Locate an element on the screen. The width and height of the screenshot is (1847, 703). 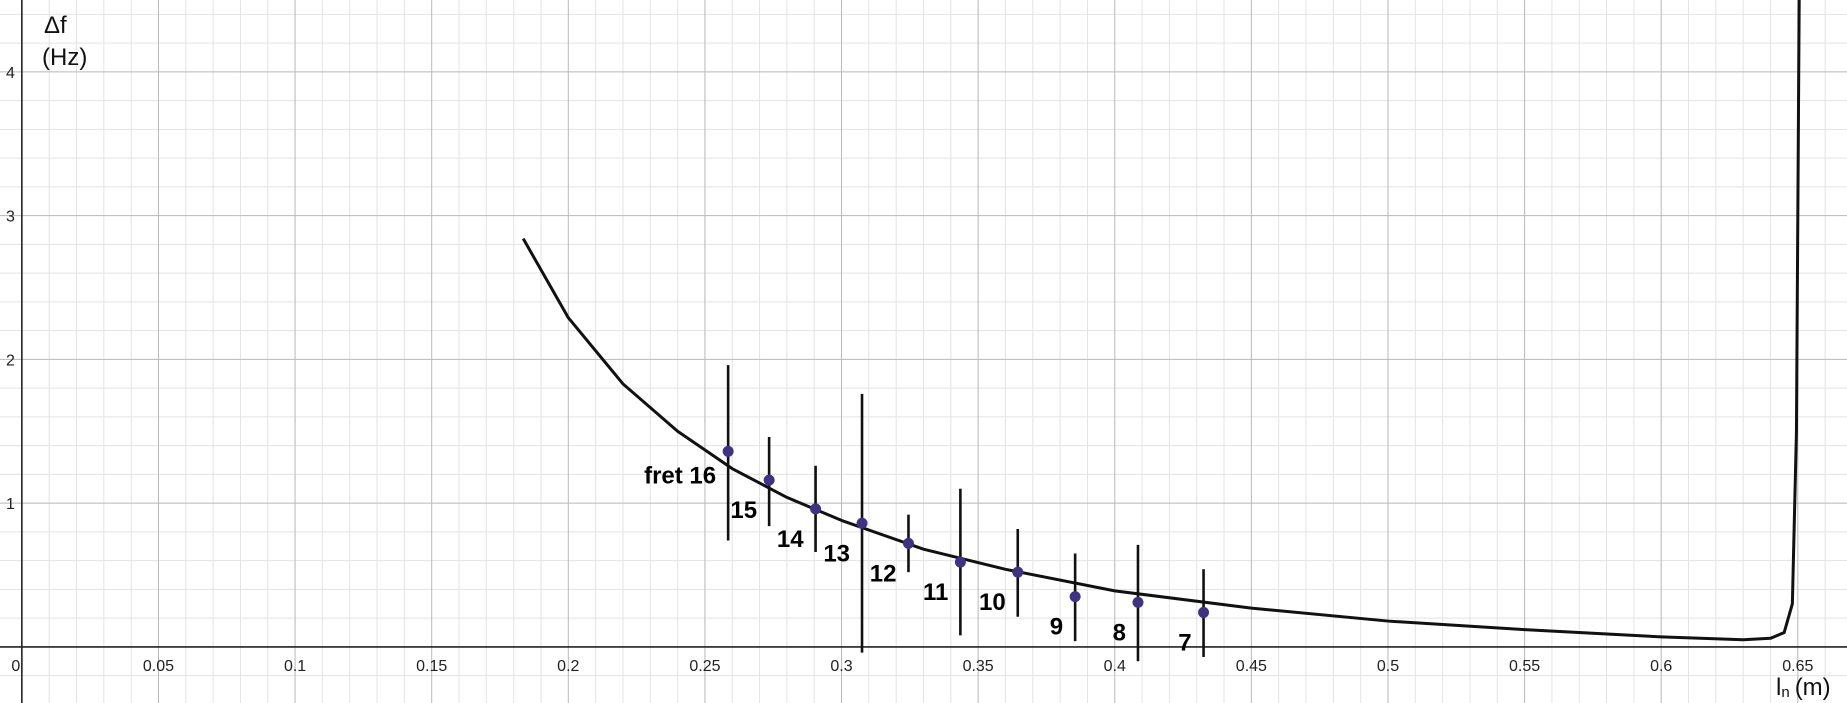
error-bars is located at coordinates (965, 513).